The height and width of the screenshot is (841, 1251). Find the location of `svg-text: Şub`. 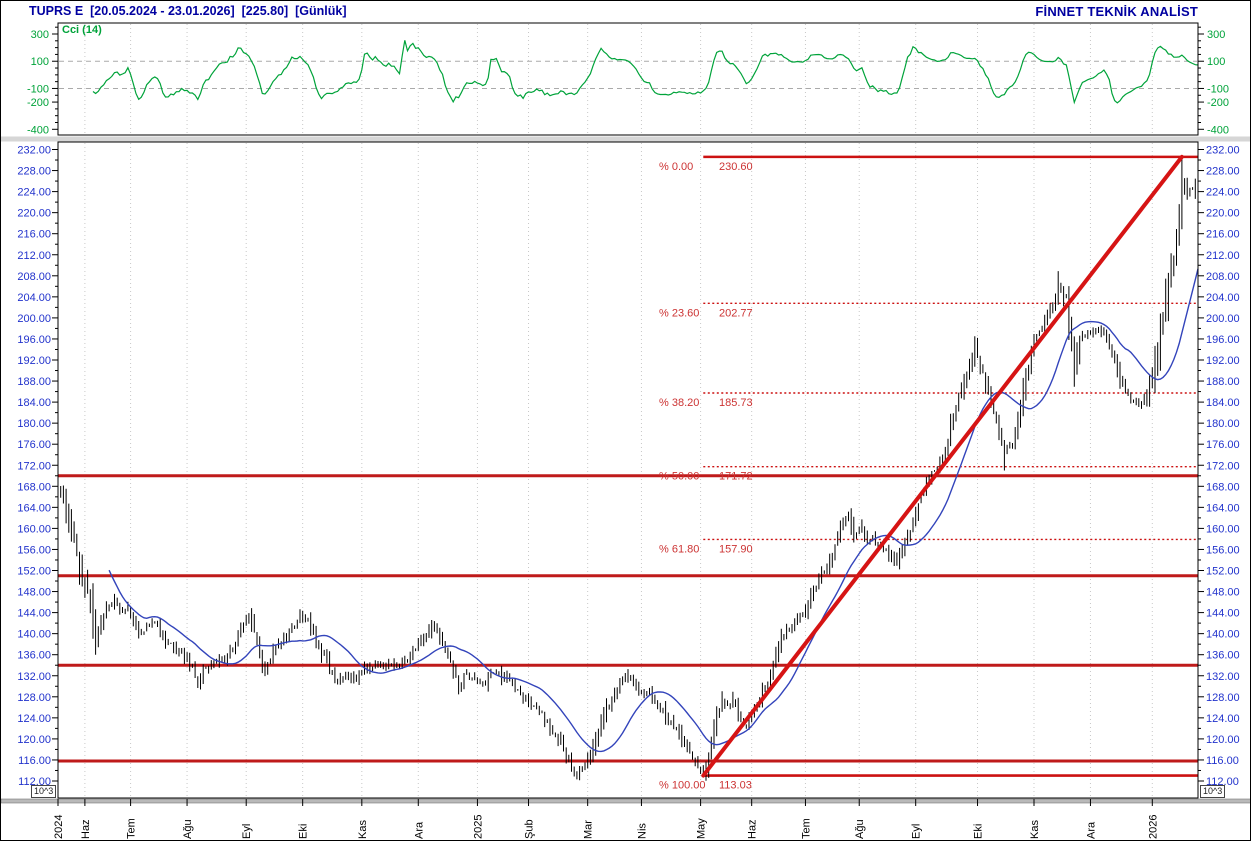

svg-text: Şub is located at coordinates (530, 829).